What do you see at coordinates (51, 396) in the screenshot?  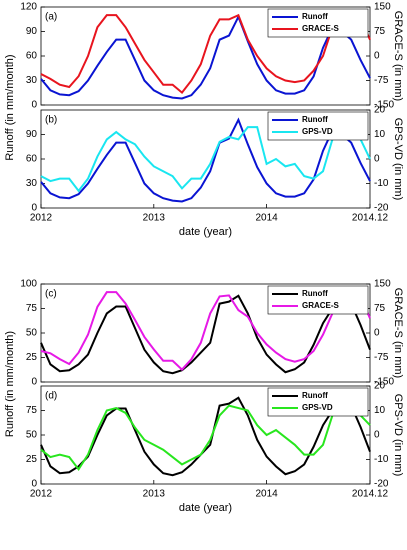 I see `panel-label: (d)` at bounding box center [51, 396].